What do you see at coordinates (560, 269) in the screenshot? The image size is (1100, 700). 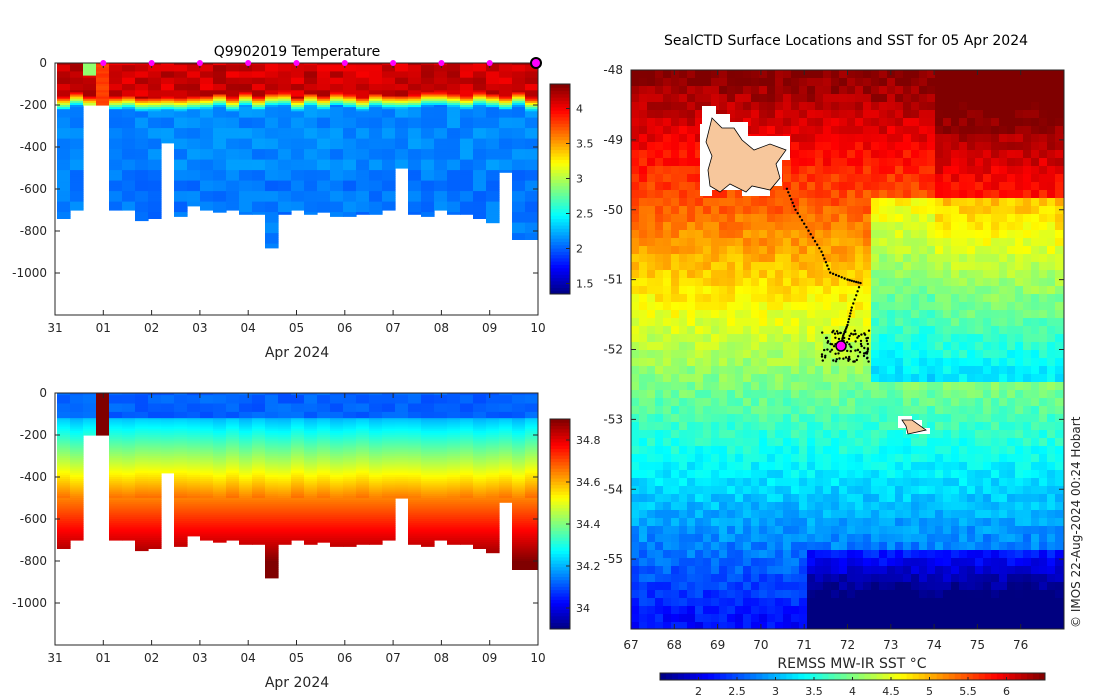 I see `colorbar-segment` at bounding box center [560, 269].